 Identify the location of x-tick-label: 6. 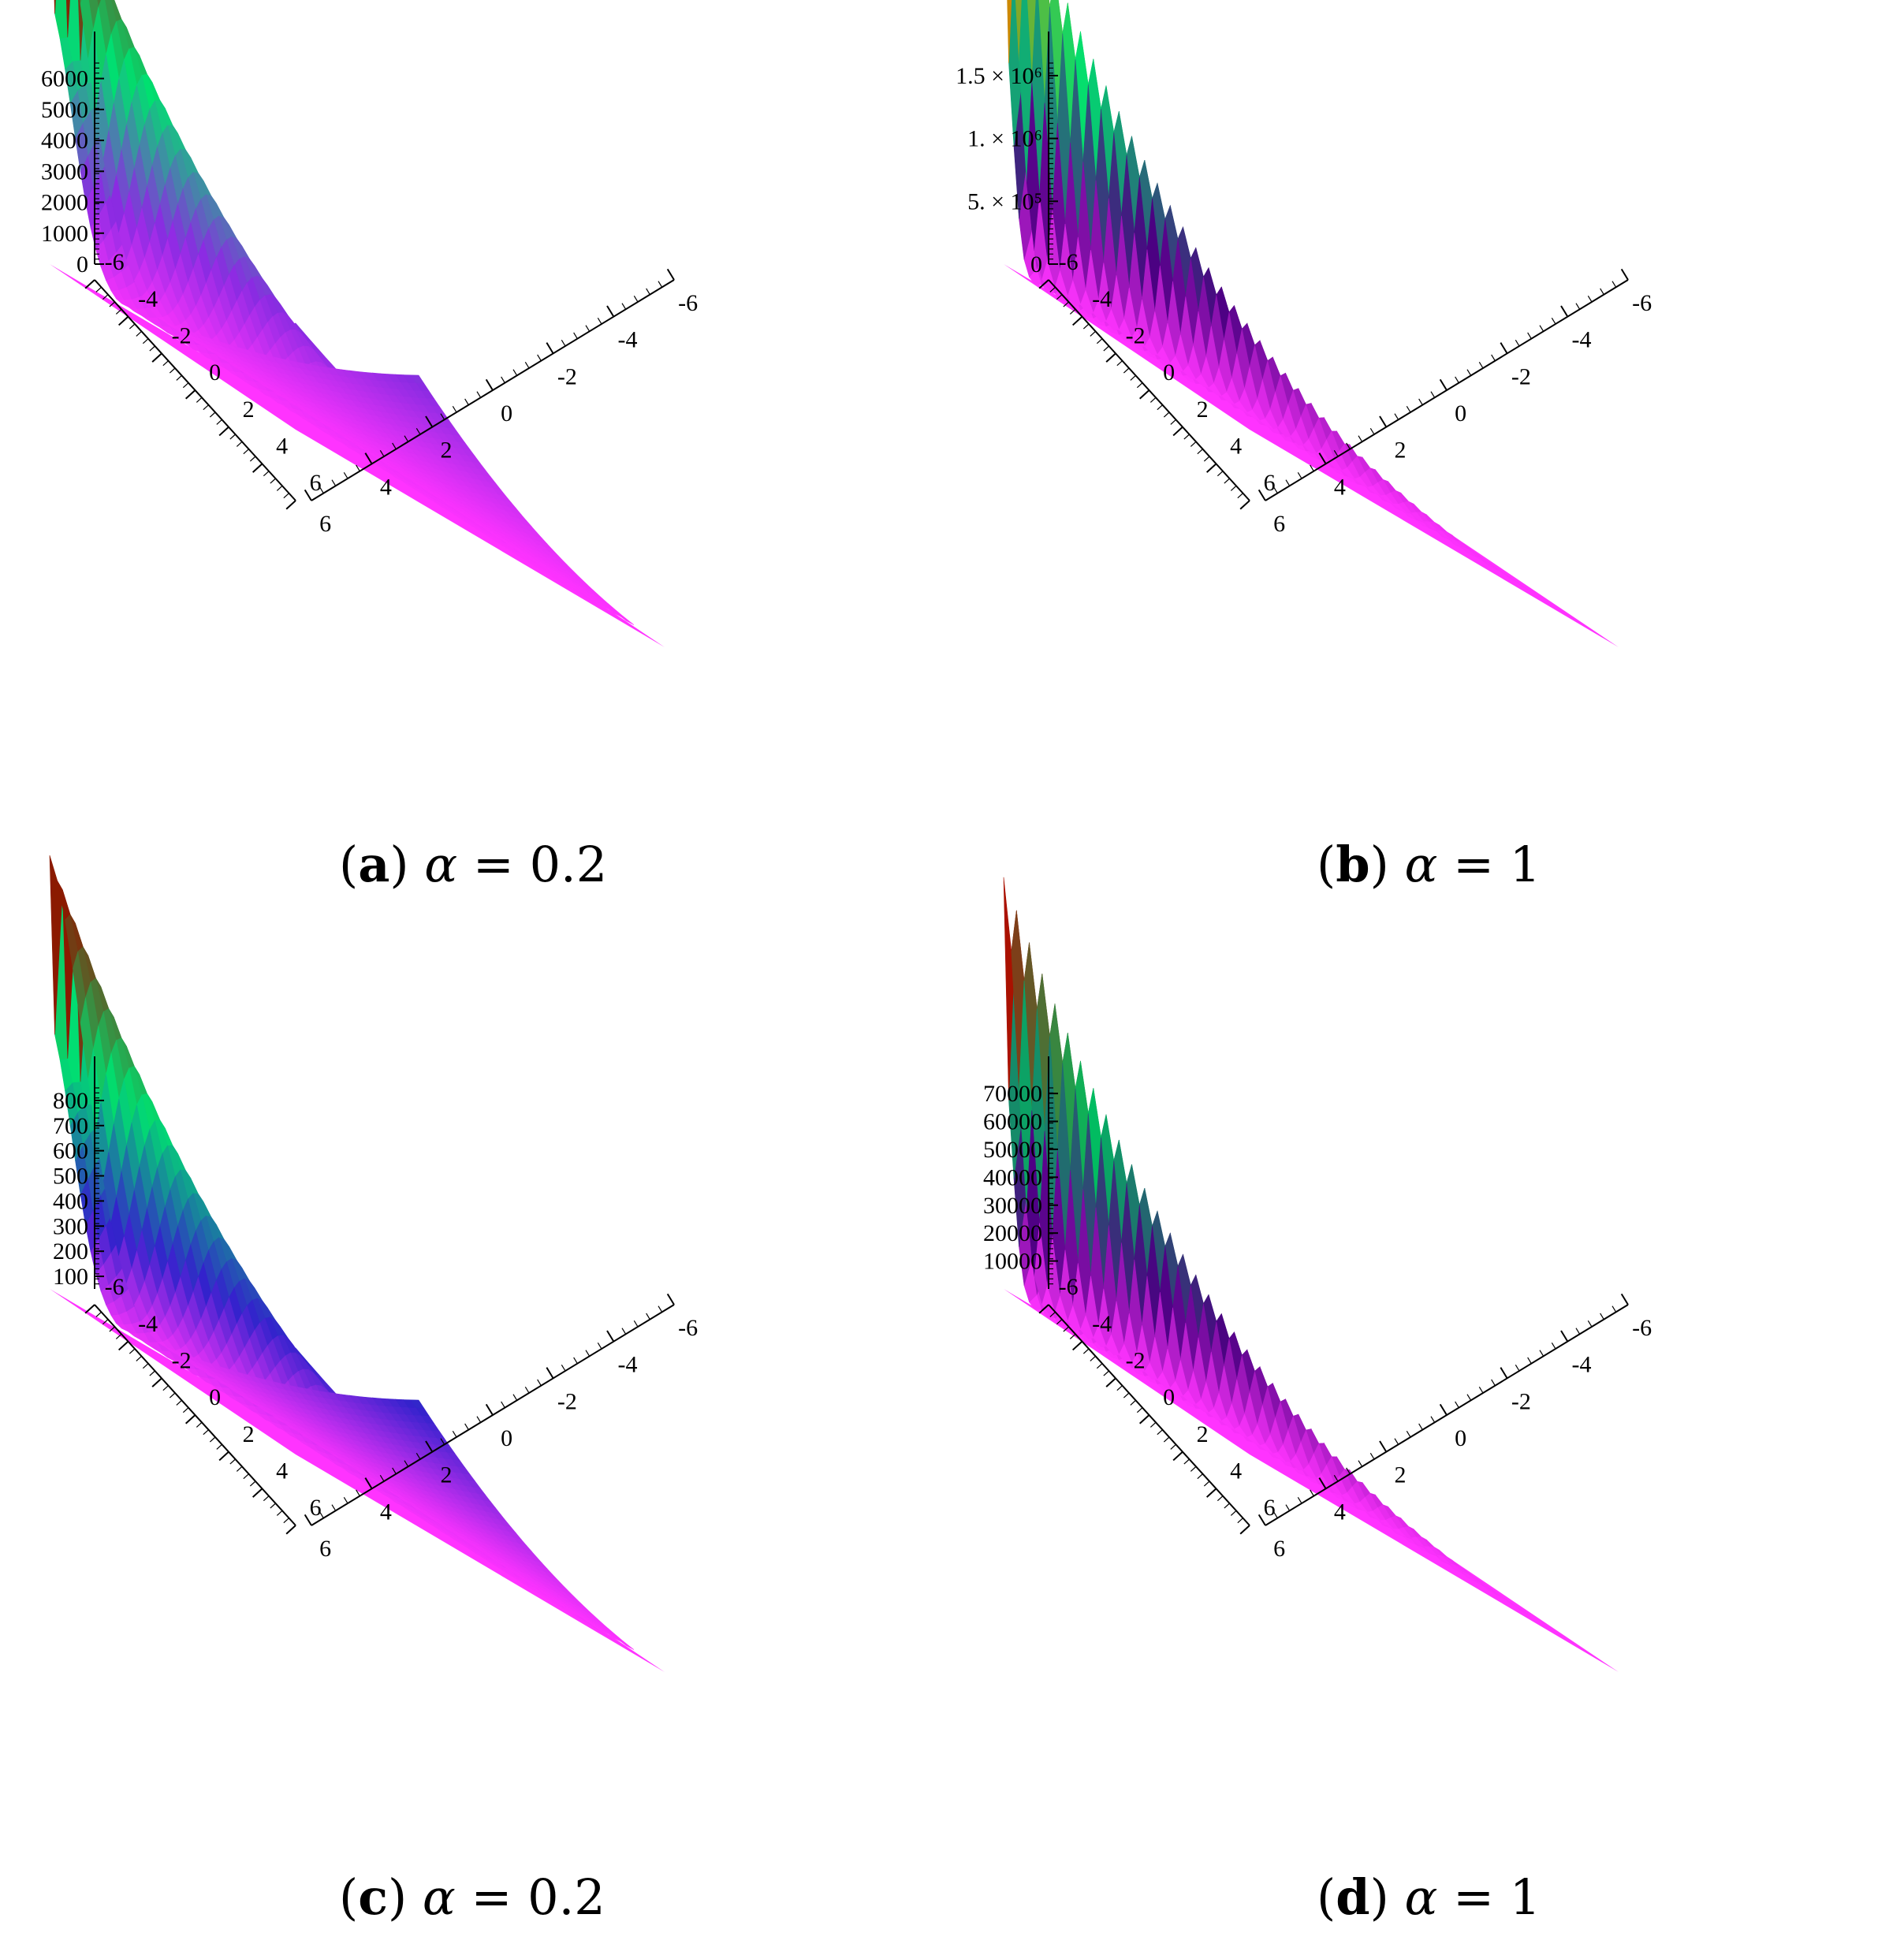
(1270, 483).